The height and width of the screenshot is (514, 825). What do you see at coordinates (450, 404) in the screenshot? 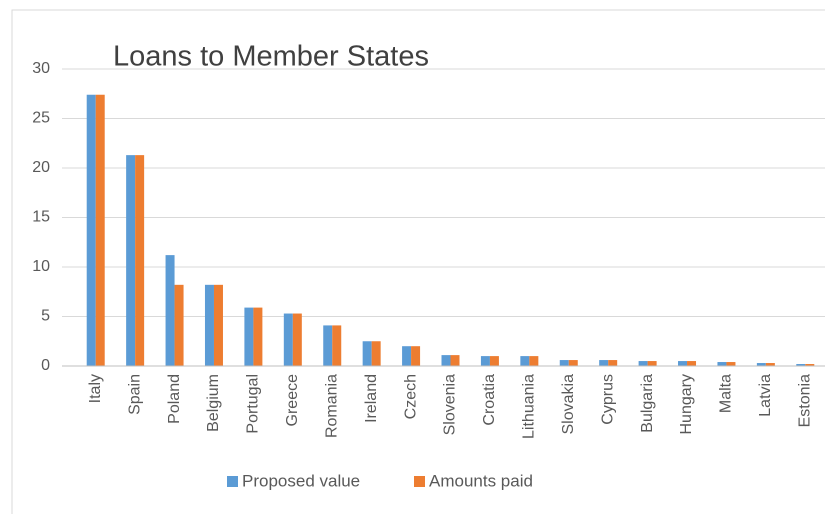
I see `x-tick-label: Slovenia` at bounding box center [450, 404].